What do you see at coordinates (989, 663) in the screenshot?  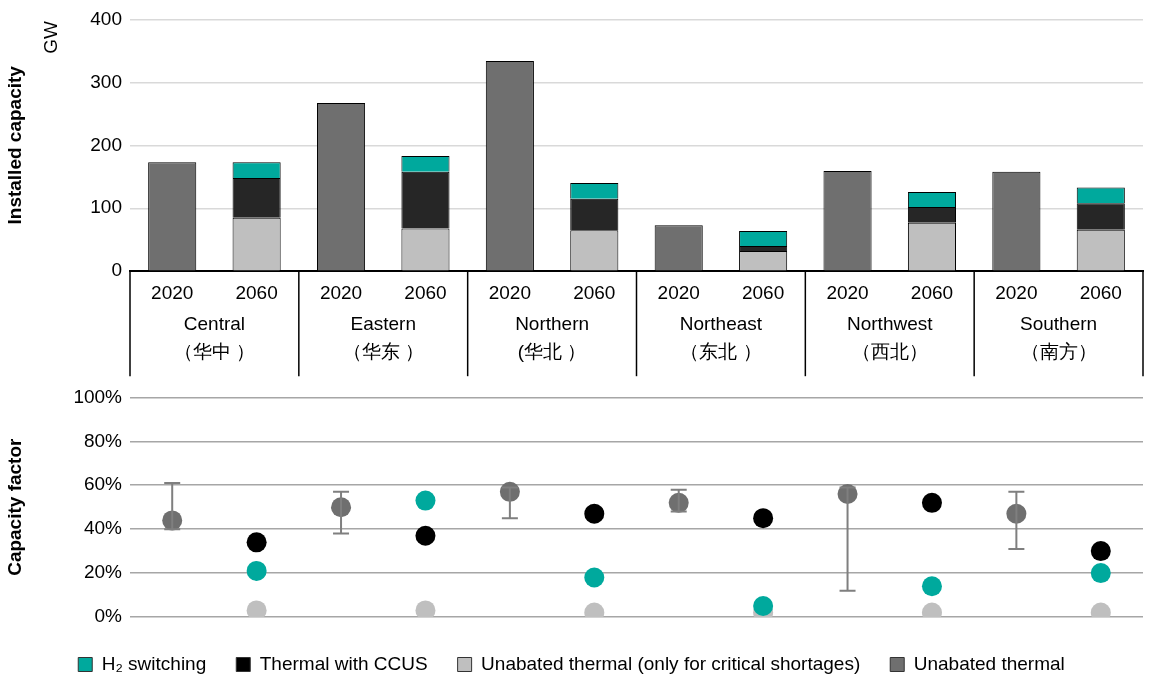 I see `legend-label: Unabated thermal` at bounding box center [989, 663].